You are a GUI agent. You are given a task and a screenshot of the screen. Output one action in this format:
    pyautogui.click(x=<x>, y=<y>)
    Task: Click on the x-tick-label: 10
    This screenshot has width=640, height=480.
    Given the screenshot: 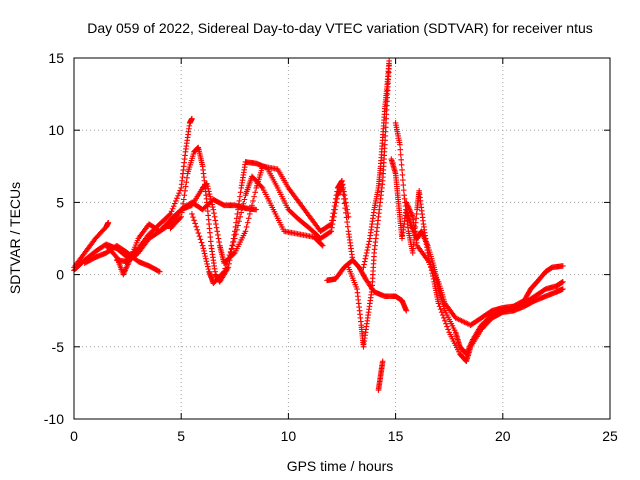 What is the action you would take?
    pyautogui.click(x=289, y=436)
    